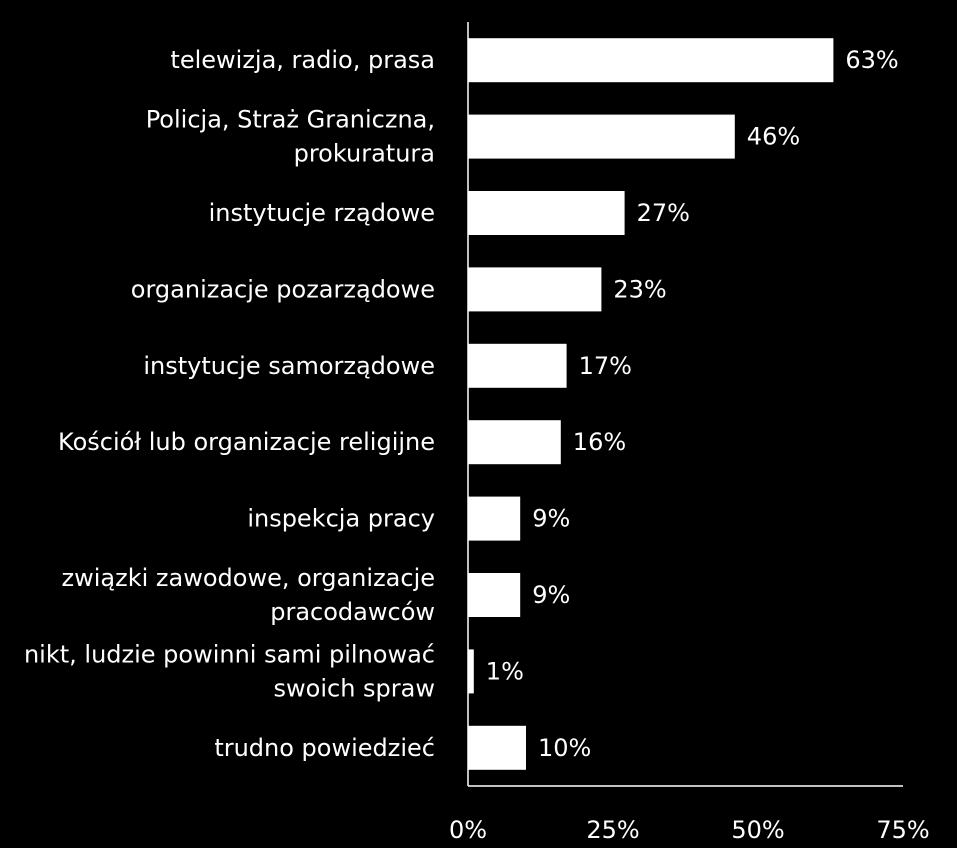 The image size is (957, 848). Describe the element at coordinates (324, 748) in the screenshot. I see `category-label: trudno powiedzieć` at that location.